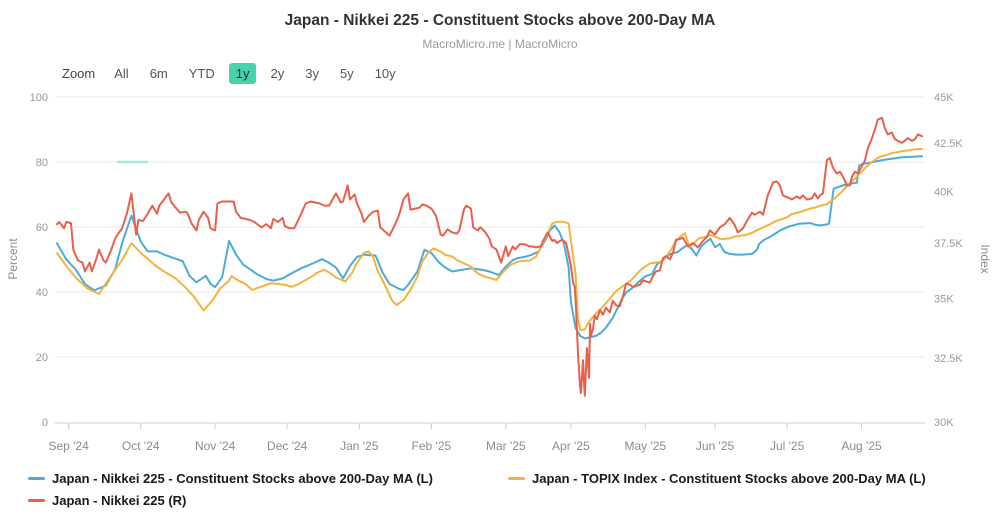  Describe the element at coordinates (312, 73) in the screenshot. I see `range-button-3y: 3y` at that location.